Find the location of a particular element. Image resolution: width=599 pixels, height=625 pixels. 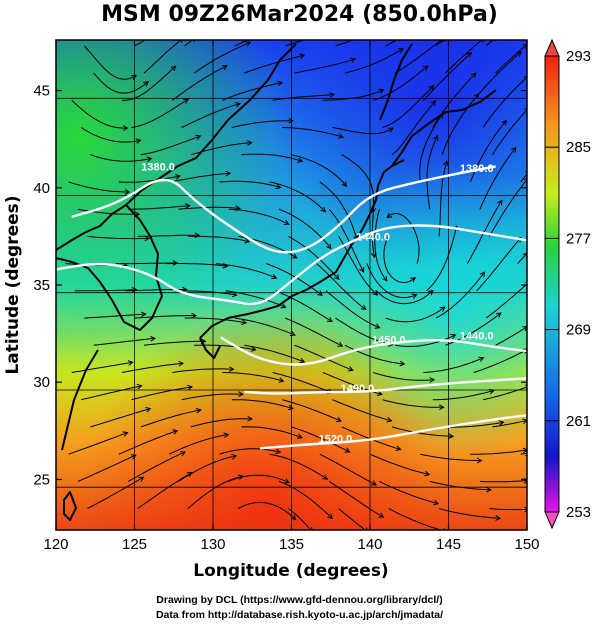

x-tick-label: 150 is located at coordinates (526, 544).